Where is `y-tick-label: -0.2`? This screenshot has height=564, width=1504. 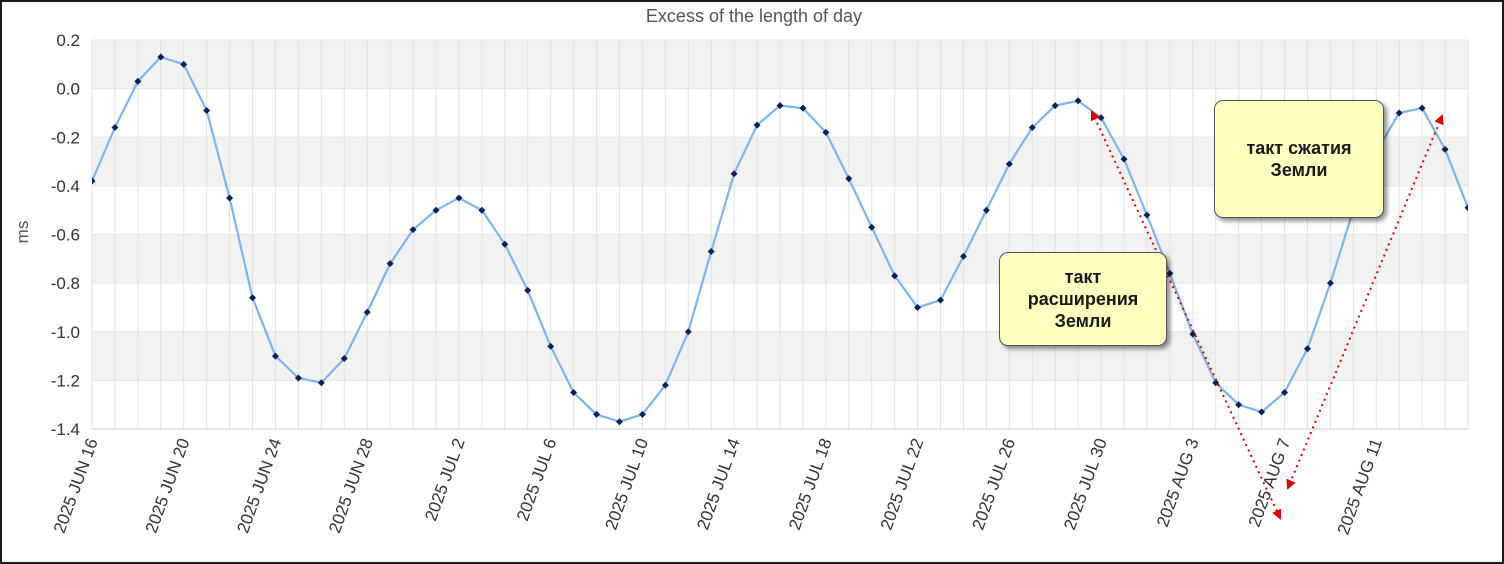
y-tick-label: -0.2 is located at coordinates (65, 137).